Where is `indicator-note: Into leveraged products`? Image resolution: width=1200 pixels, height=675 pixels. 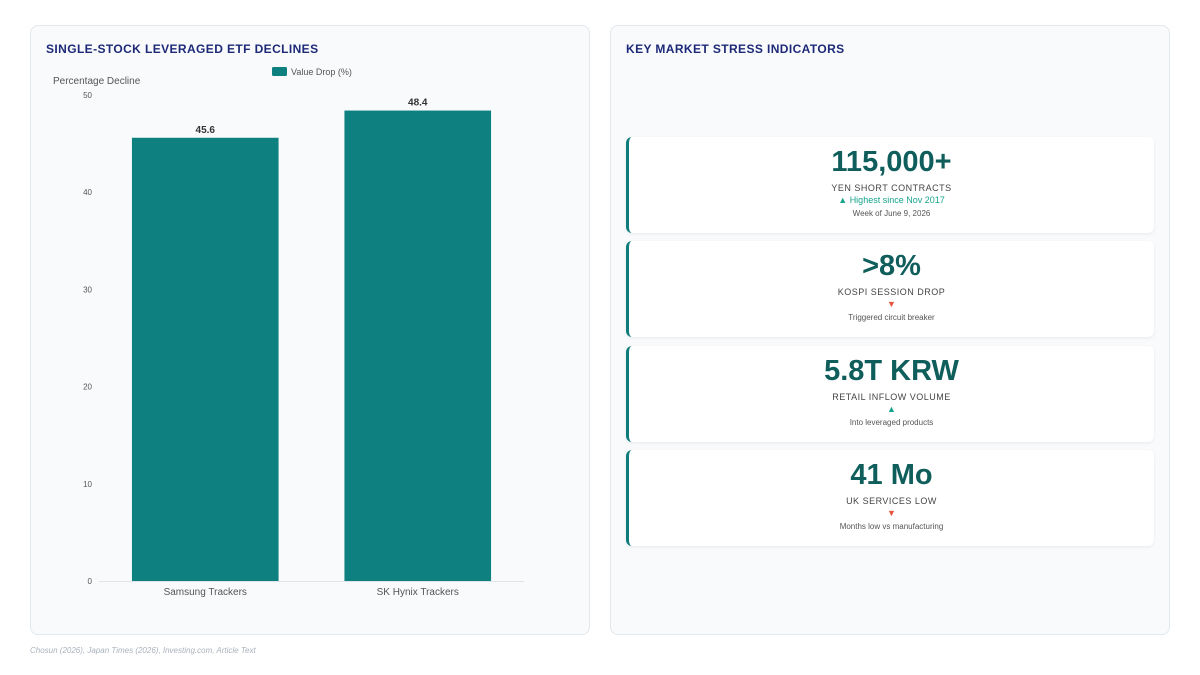 indicator-note: Into leveraged products is located at coordinates (891, 422).